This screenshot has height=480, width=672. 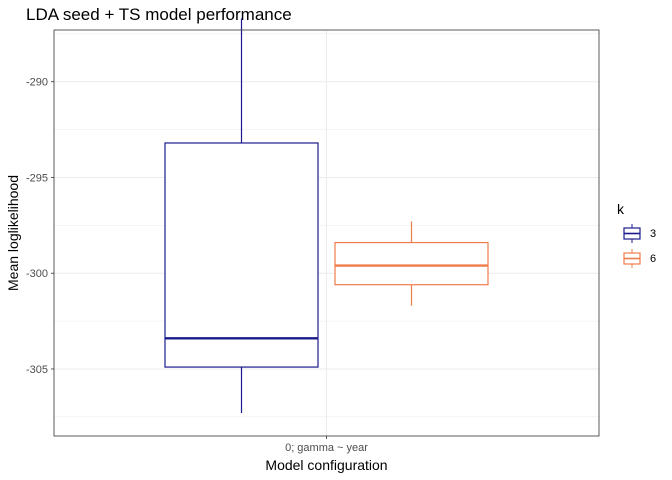 I want to click on legend-title: k, so click(x=621, y=209).